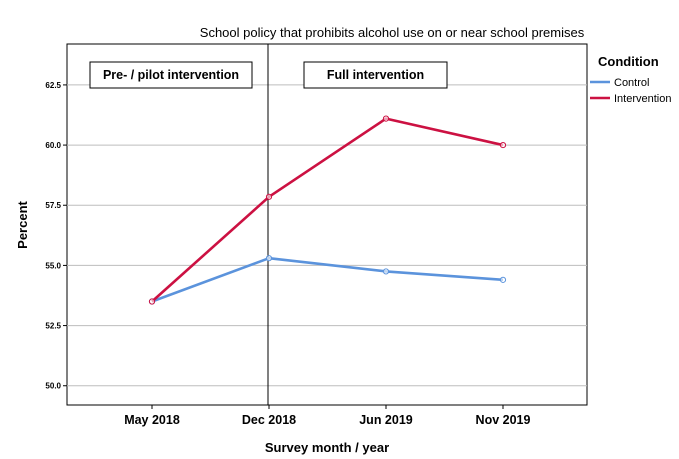 The width and height of the screenshot is (679, 459). What do you see at coordinates (642, 99) in the screenshot?
I see `legend-label: Intervention` at bounding box center [642, 99].